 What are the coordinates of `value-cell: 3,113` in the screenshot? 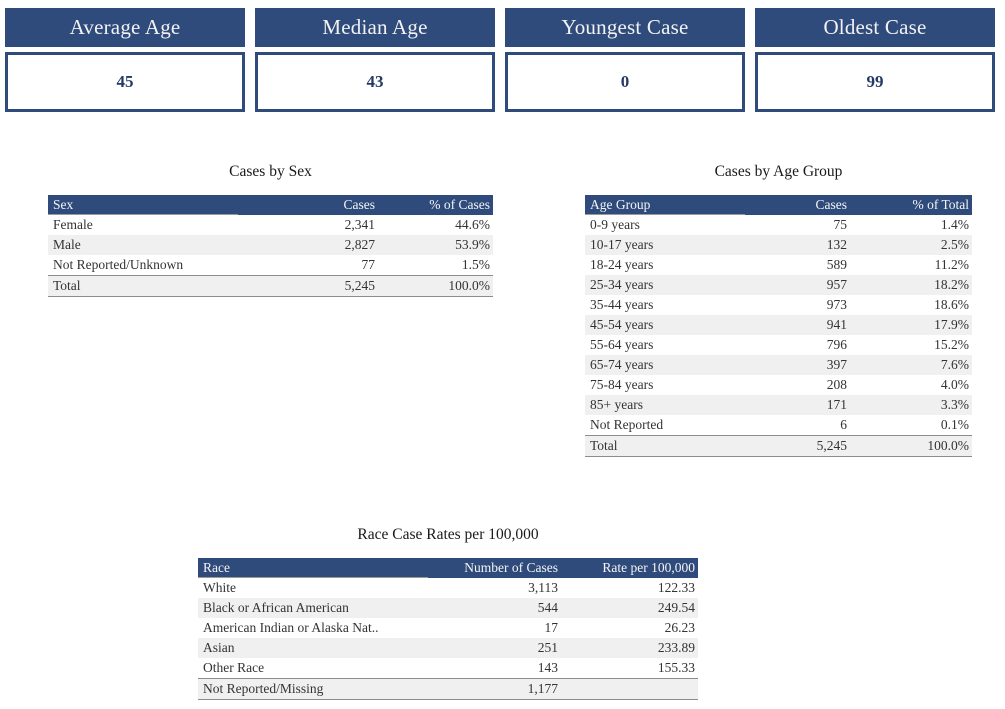 It's located at (543, 587).